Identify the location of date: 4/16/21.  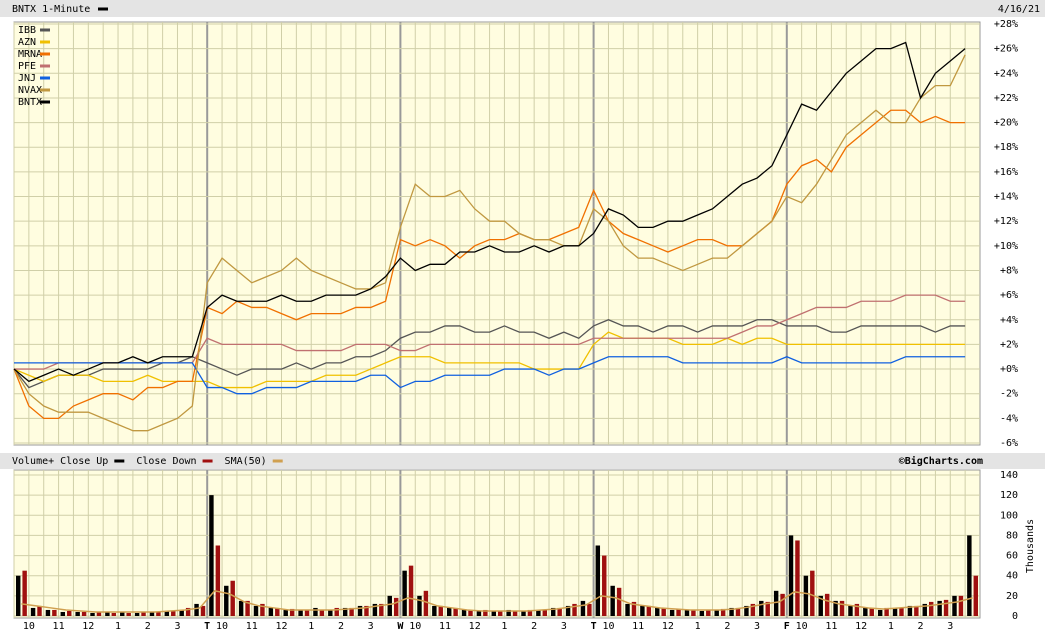
(1019, 9).